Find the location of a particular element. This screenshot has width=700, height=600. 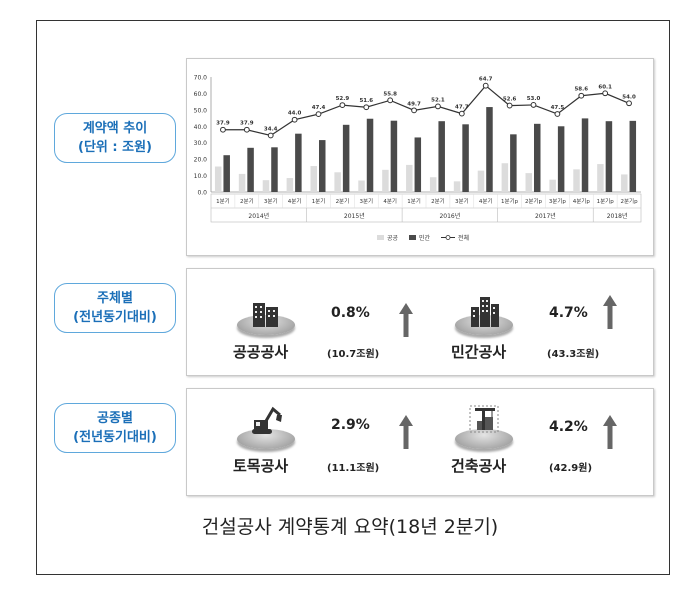

private-works-amount: (43.3조원) is located at coordinates (573, 354).